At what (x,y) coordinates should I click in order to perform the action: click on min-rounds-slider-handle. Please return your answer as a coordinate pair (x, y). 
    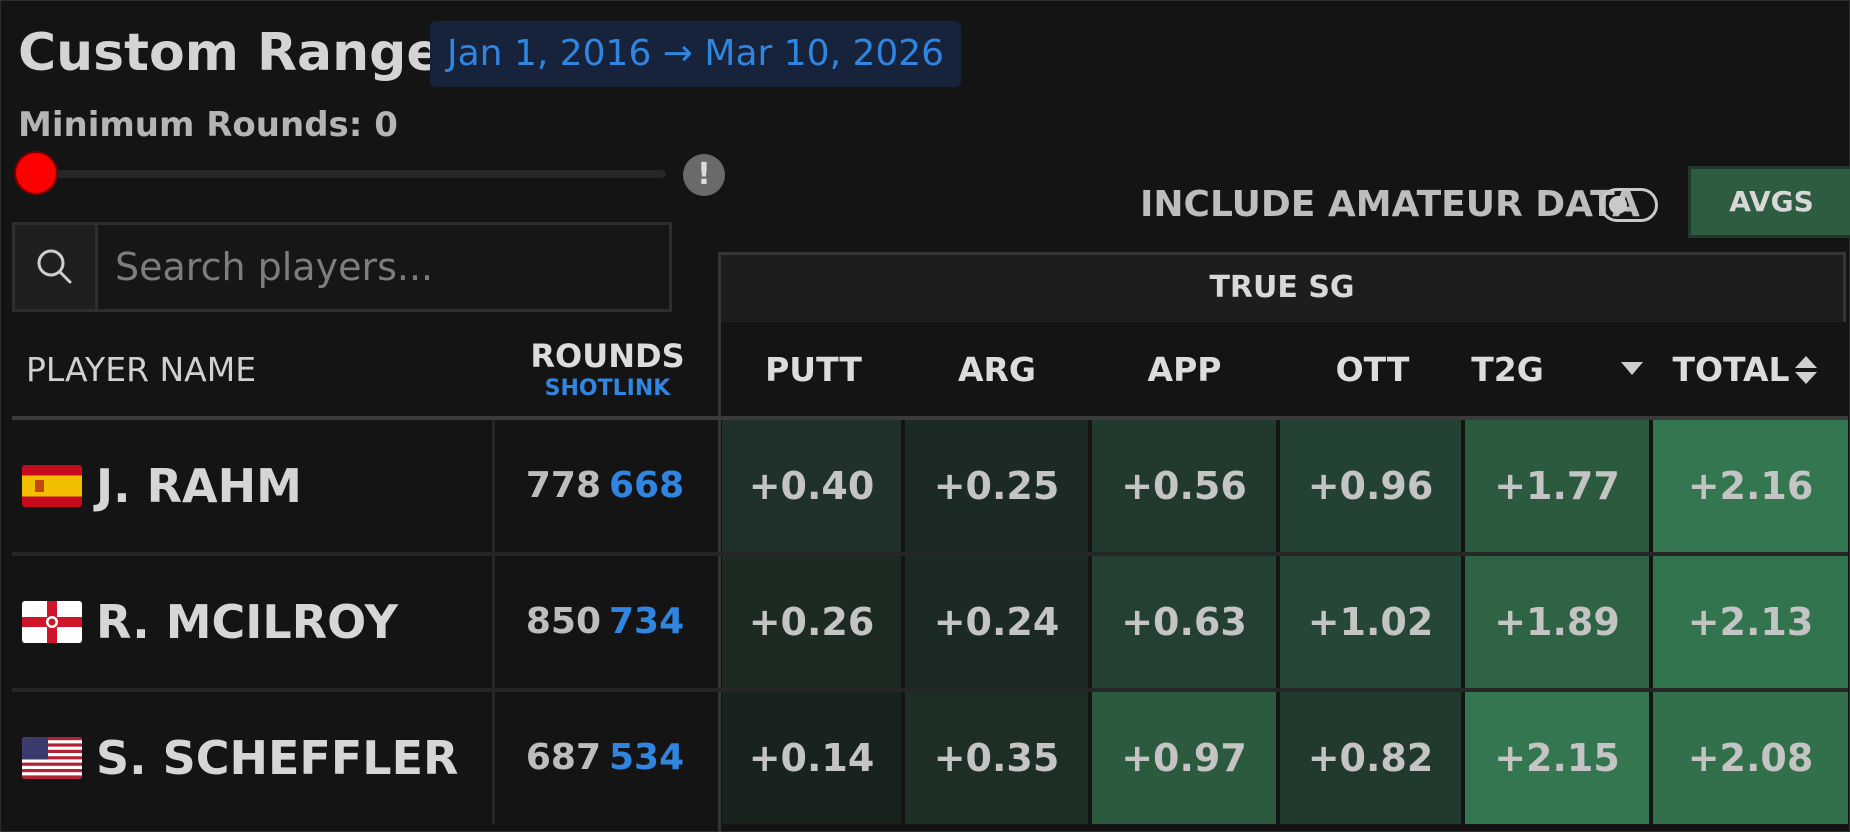
    Looking at the image, I should click on (36, 173).